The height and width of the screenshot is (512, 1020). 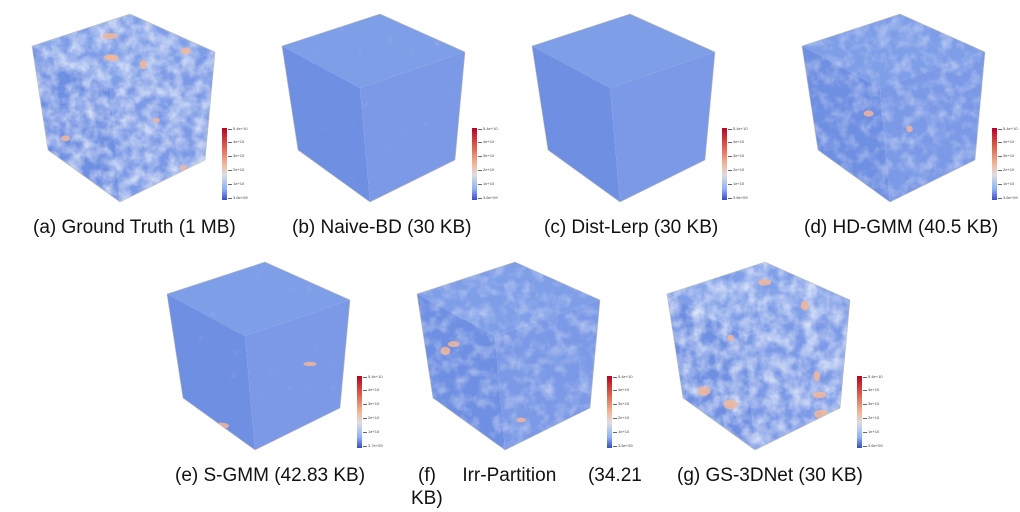 What do you see at coordinates (901, 227) in the screenshot?
I see `caption-hd-gmm: (d) HD-GMM (40.5 KB)` at bounding box center [901, 227].